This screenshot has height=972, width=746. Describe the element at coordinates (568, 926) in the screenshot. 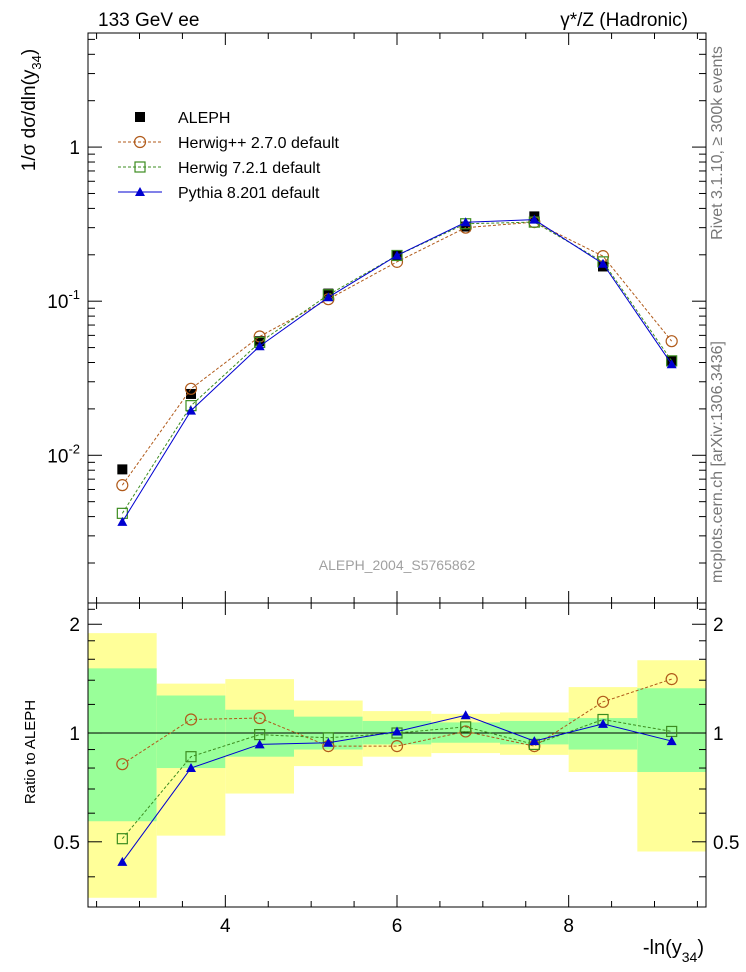

I see `x-tick-label: 8` at that location.